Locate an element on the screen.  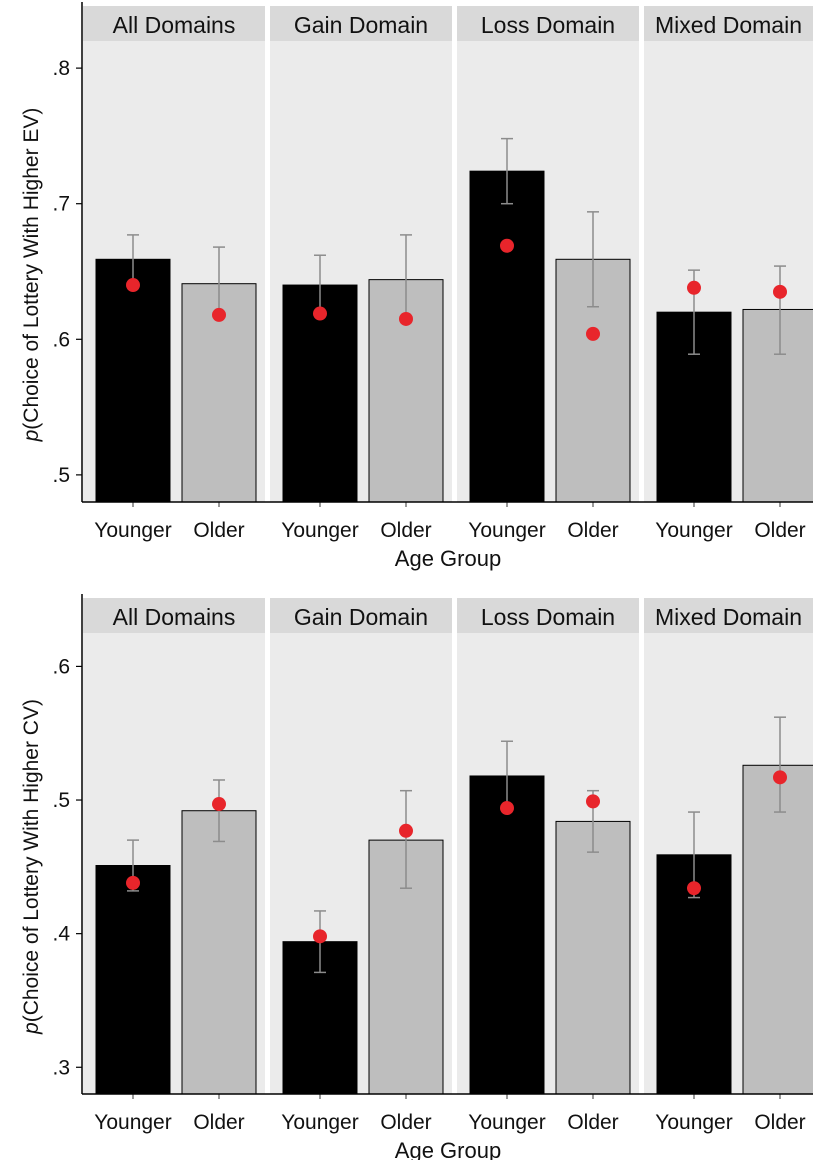
y-tick-label: .4 is located at coordinates (61, 934).